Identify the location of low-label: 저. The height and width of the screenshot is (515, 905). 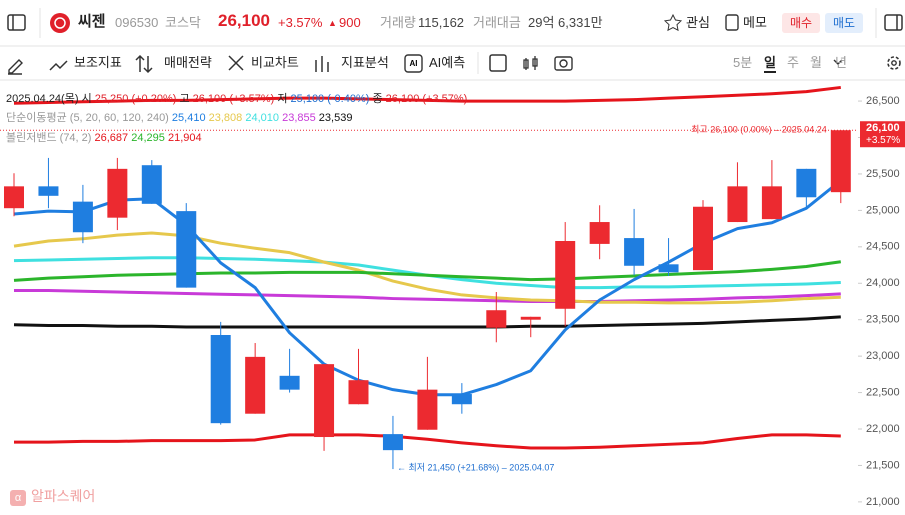
(282, 99).